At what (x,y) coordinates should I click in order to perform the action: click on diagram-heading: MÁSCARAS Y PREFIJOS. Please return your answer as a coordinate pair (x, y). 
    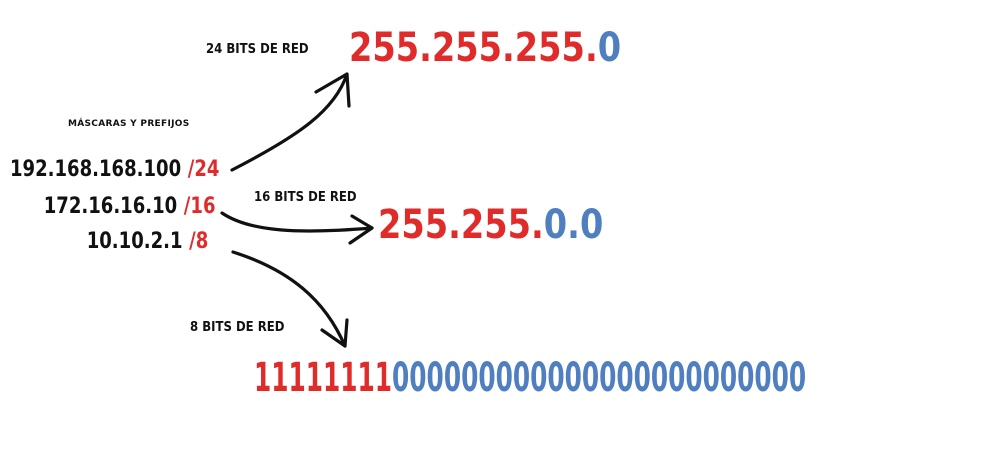
    Looking at the image, I should click on (129, 124).